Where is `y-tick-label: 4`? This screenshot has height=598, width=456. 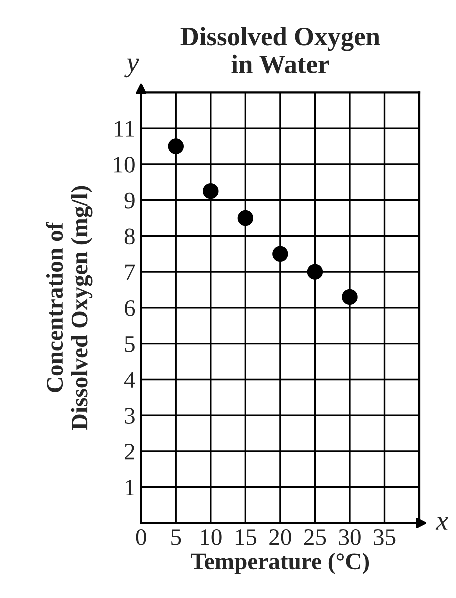
y-tick-label: 4 is located at coordinates (130, 380).